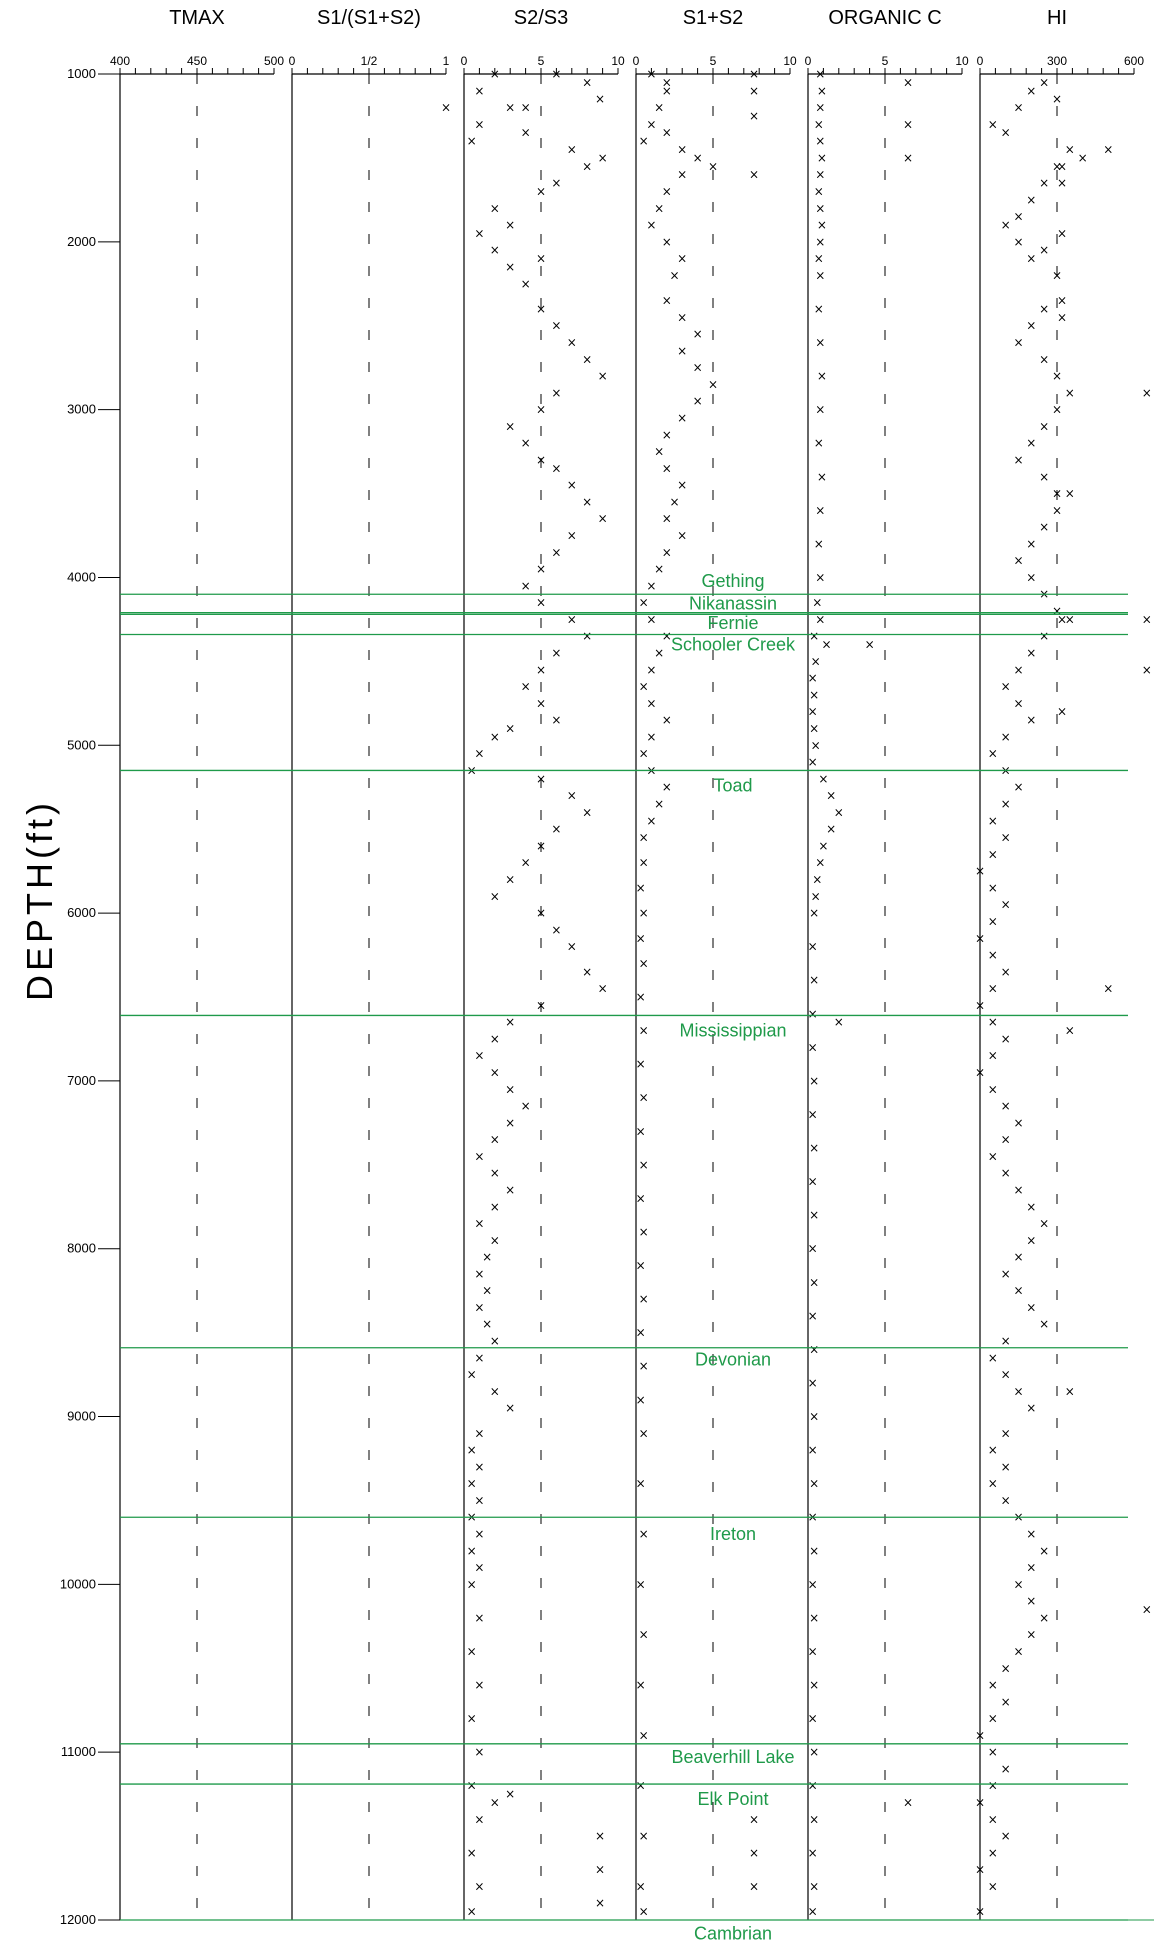  What do you see at coordinates (732, 1757) in the screenshot?
I see `formation-label: Beaverhill Lake` at bounding box center [732, 1757].